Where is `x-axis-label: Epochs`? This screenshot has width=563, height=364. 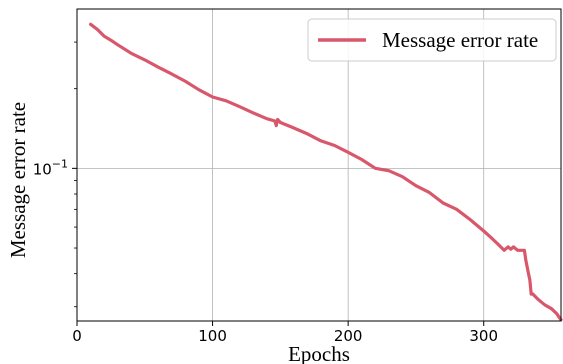
x-axis-label: Epochs is located at coordinates (319, 353).